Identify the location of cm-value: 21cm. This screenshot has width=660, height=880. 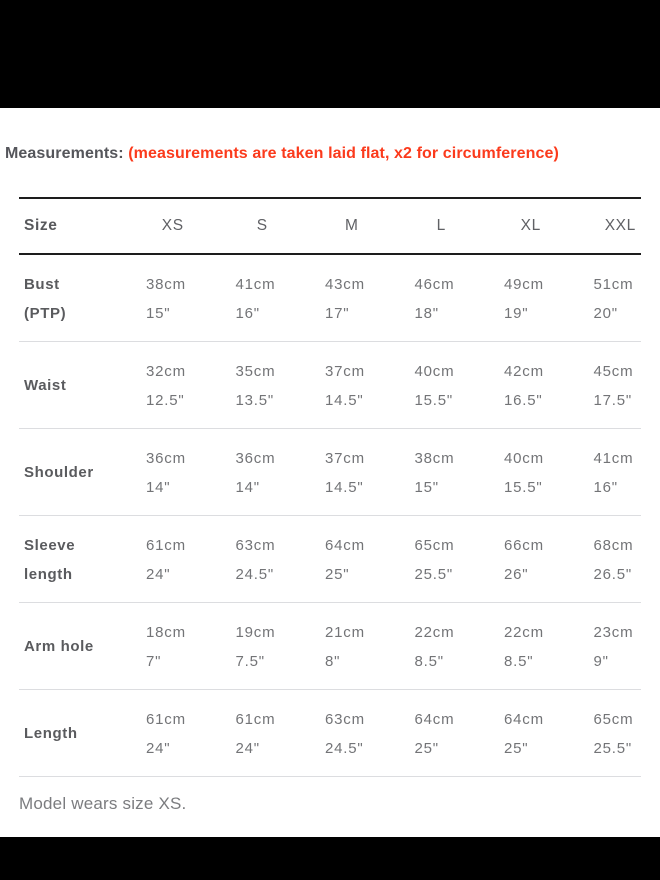
(345, 632).